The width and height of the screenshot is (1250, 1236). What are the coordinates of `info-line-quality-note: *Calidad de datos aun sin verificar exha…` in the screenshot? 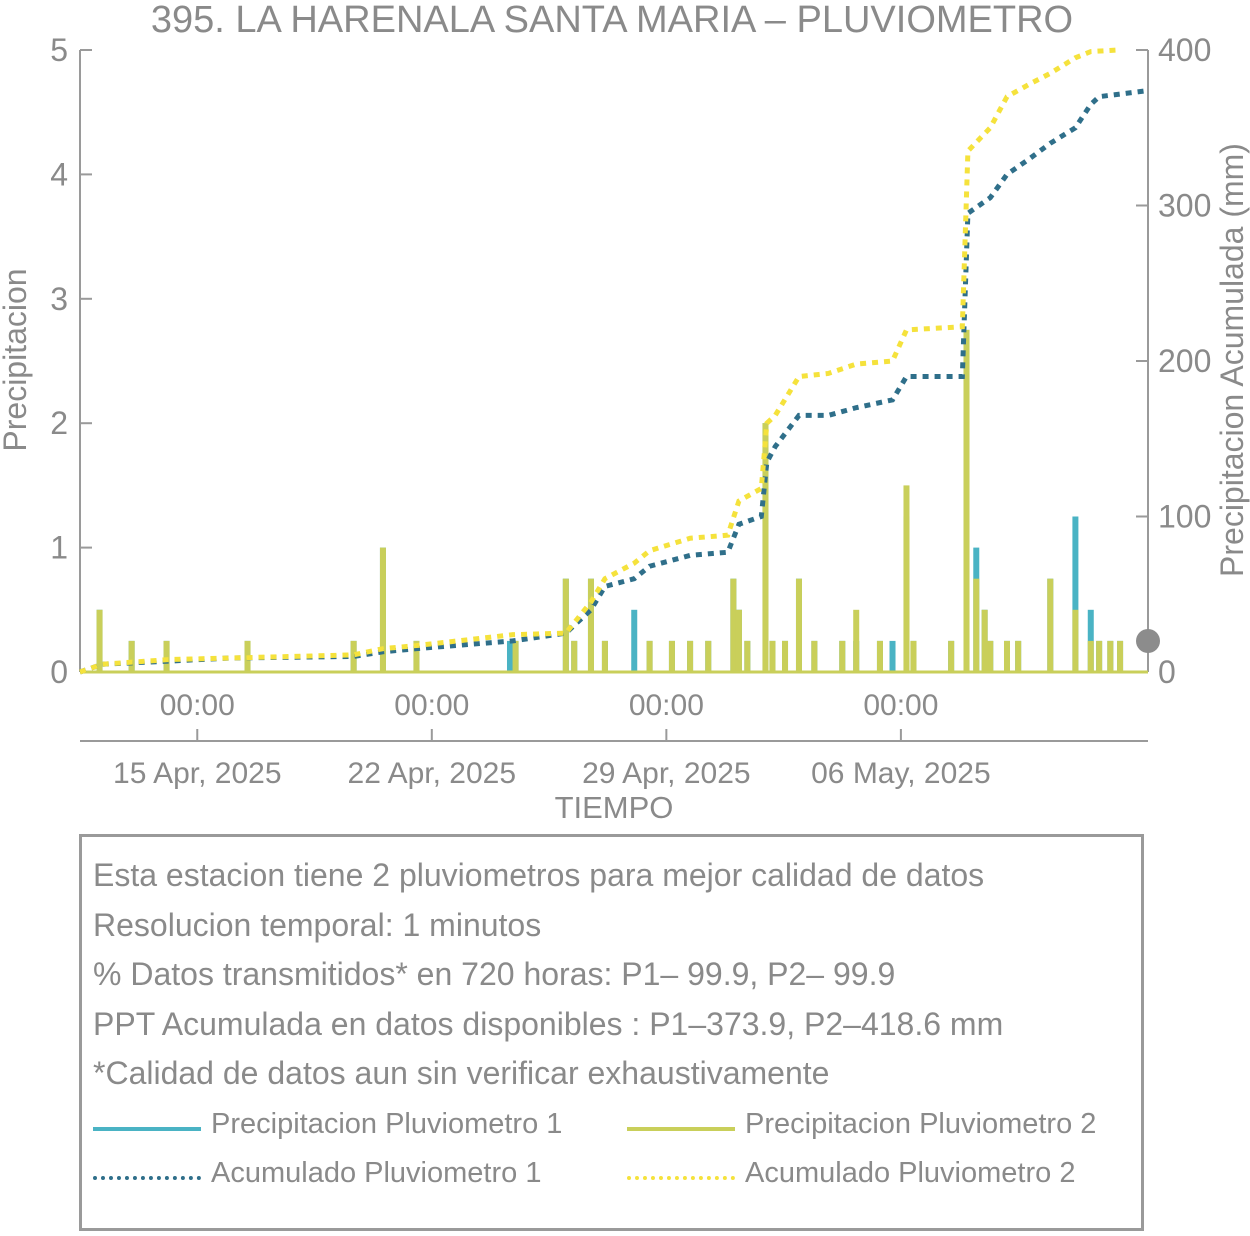 It's located at (461, 1073).